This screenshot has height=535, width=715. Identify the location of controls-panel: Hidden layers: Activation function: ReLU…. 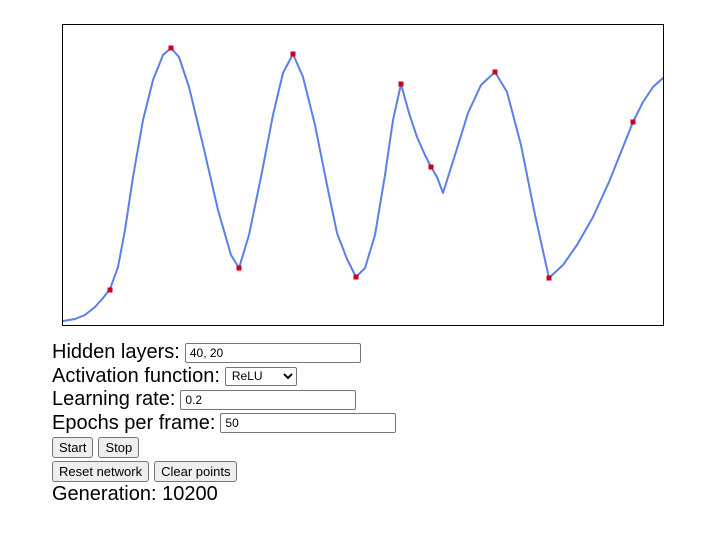
(224, 424).